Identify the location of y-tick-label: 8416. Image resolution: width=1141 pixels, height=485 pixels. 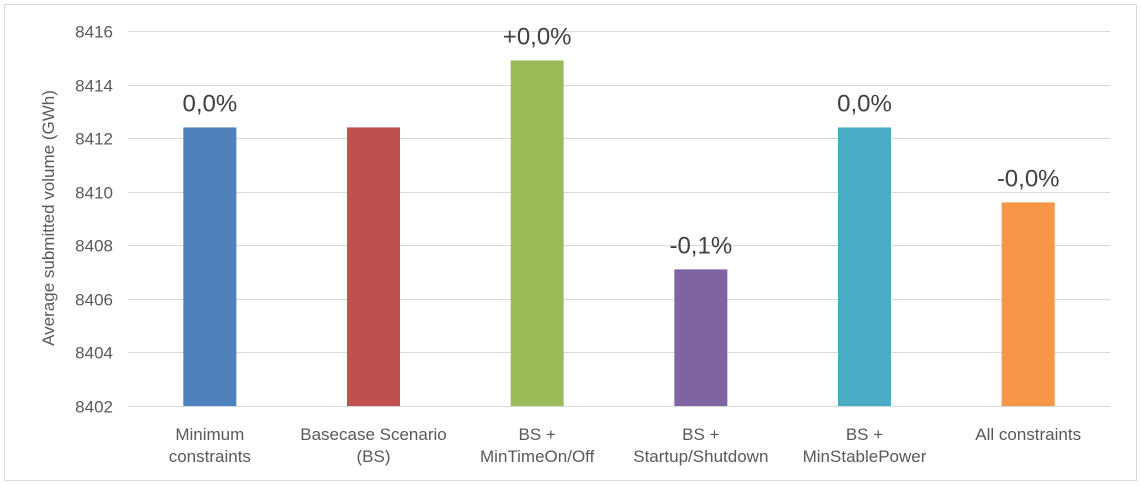
(94, 32).